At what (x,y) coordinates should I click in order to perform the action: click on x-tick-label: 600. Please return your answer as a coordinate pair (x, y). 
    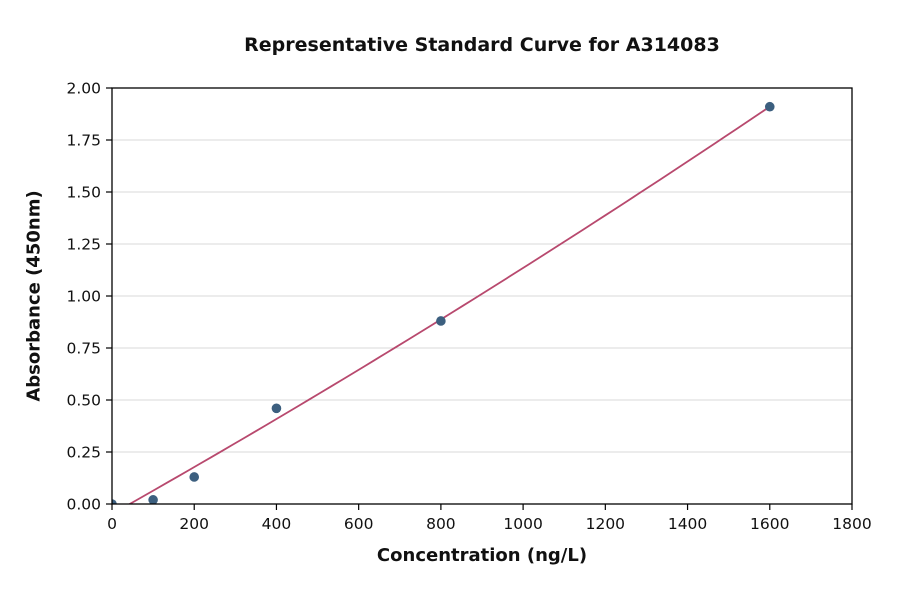
    Looking at the image, I should click on (359, 524).